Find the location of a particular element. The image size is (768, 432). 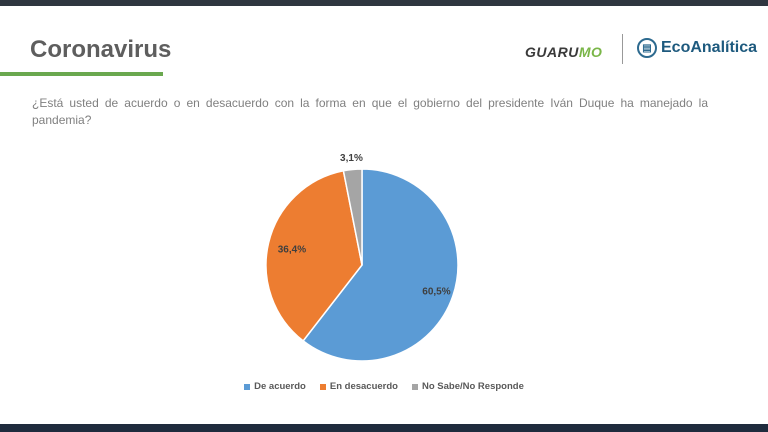

legend-label: De acuerdo is located at coordinates (280, 386).